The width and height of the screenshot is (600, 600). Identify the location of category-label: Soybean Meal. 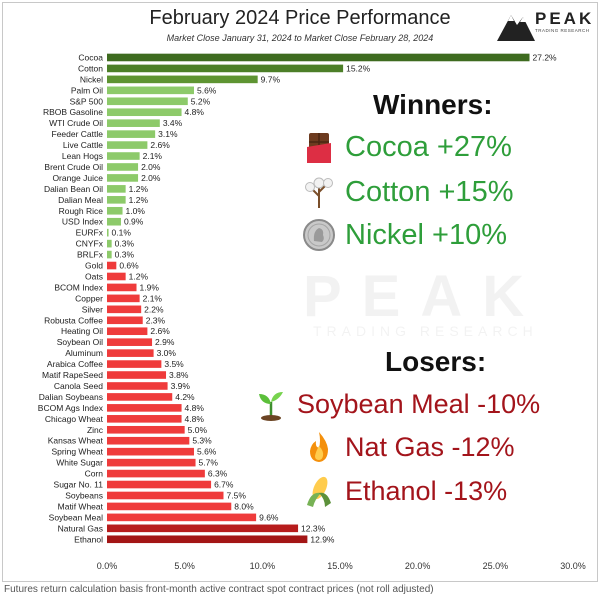
(76, 517).